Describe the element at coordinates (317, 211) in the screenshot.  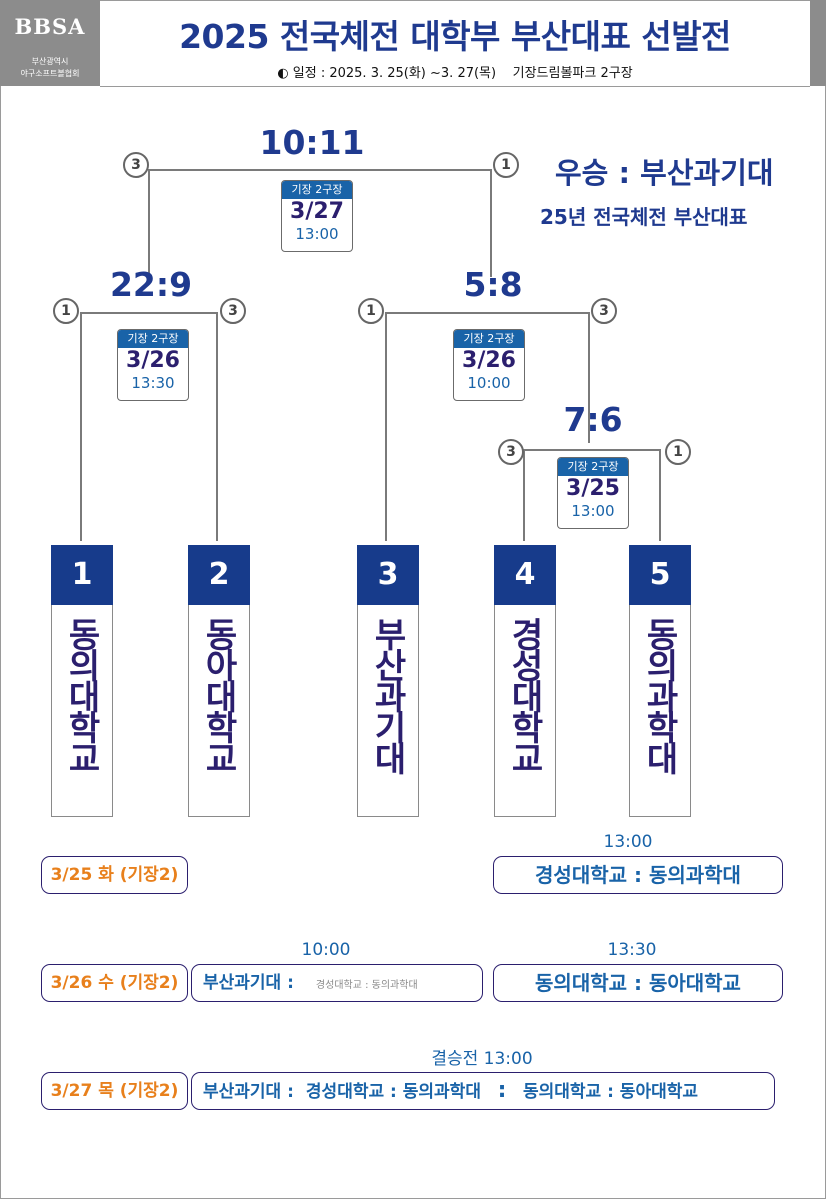
I see `final-date: 3/27` at that location.